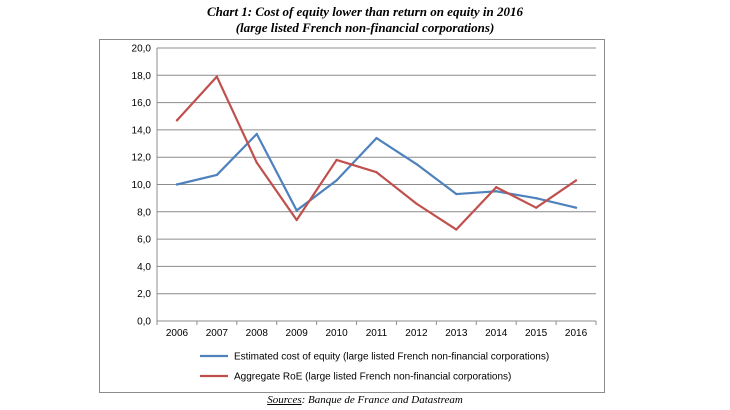  Describe the element at coordinates (144, 212) in the screenshot. I see `y-tick-label: 8,0` at that location.